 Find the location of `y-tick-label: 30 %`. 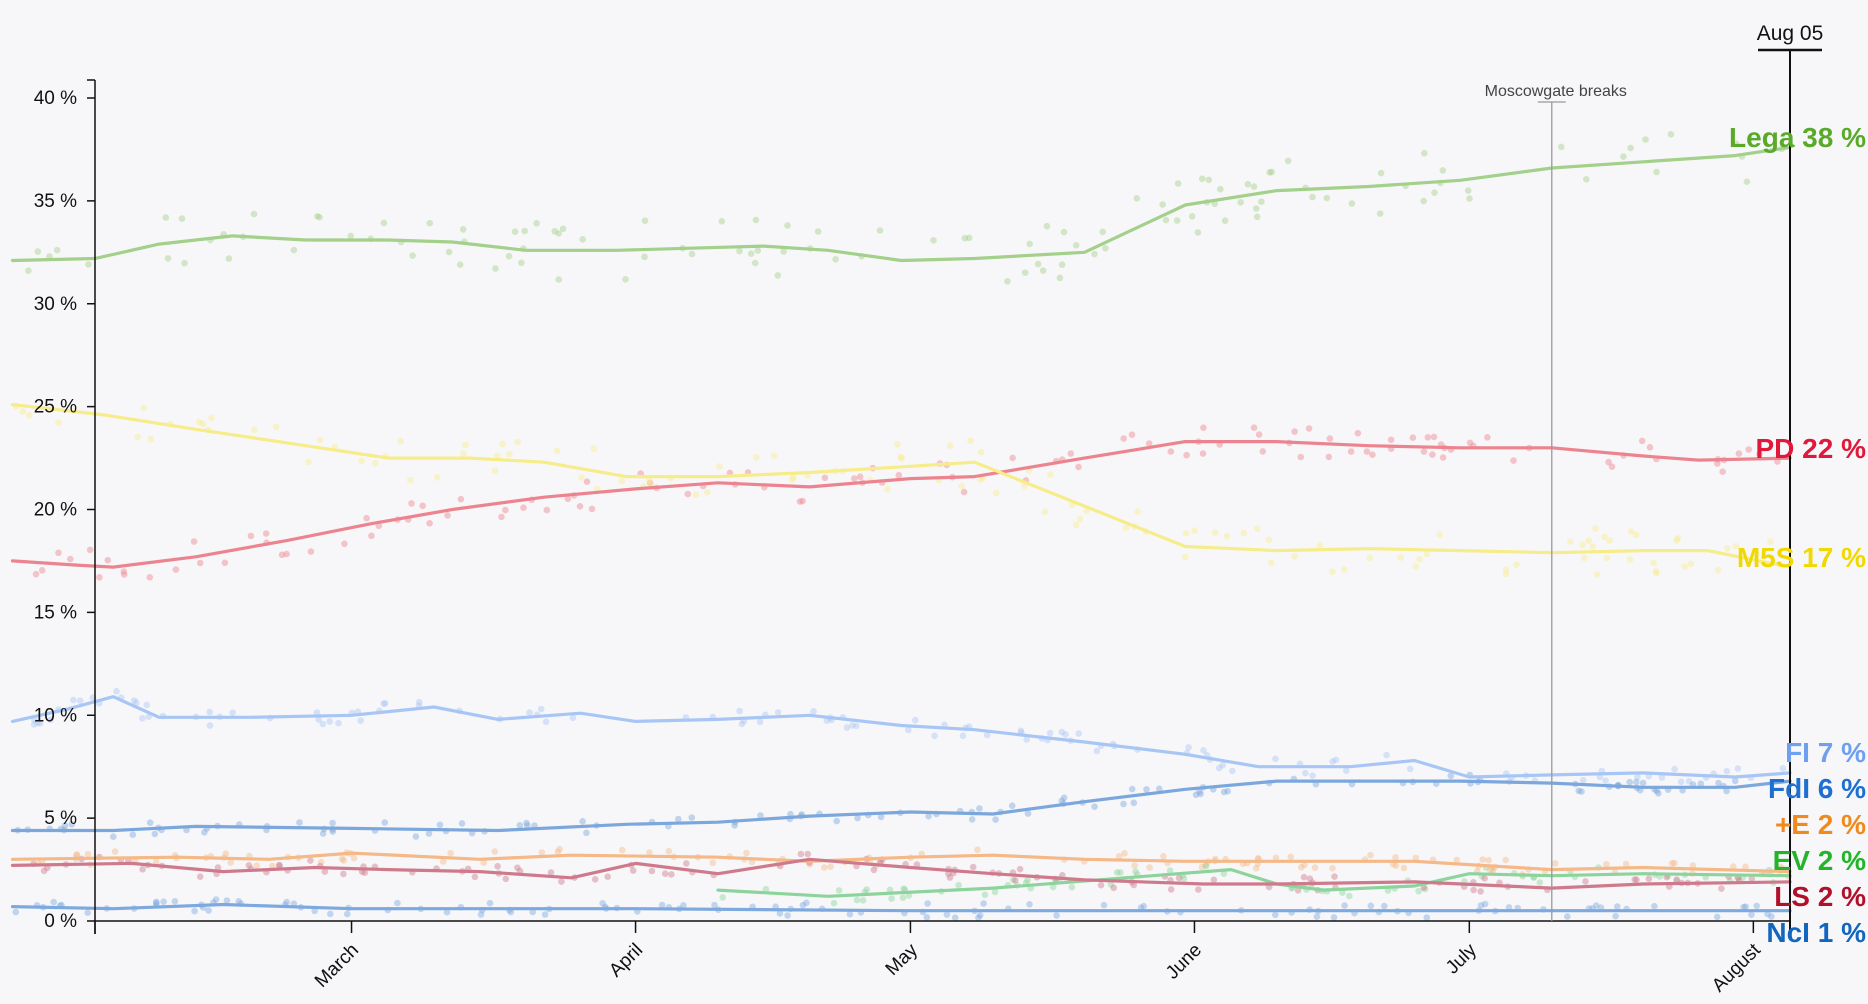

y-tick-label: 30 % is located at coordinates (55, 304).